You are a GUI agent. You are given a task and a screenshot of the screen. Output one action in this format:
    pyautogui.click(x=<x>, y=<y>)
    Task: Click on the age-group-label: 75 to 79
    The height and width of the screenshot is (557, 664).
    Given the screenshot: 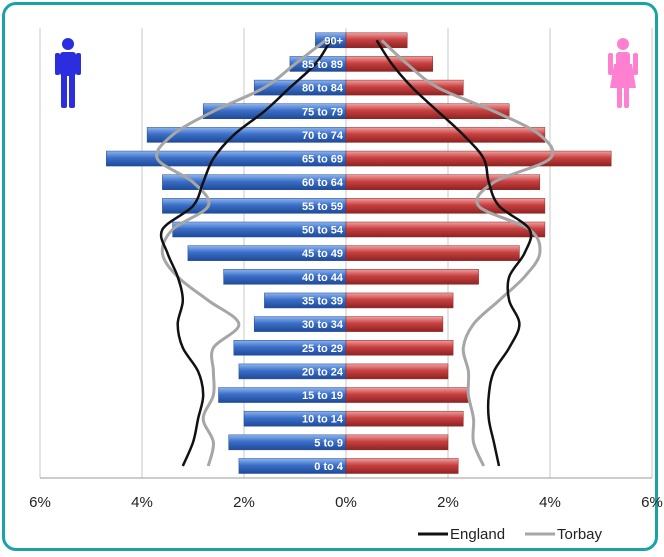 What is the action you would take?
    pyautogui.click(x=322, y=112)
    